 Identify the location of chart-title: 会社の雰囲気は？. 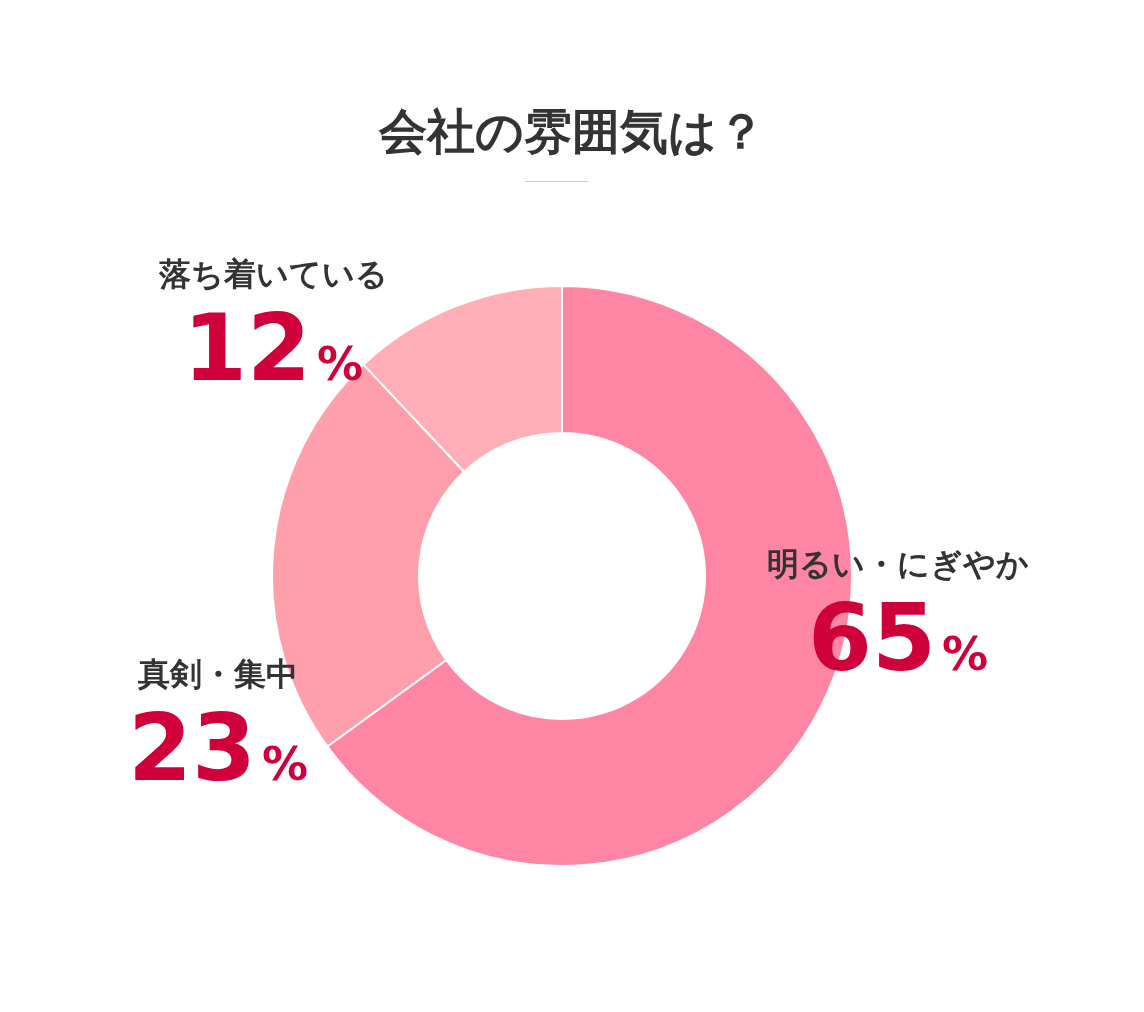
(571, 131).